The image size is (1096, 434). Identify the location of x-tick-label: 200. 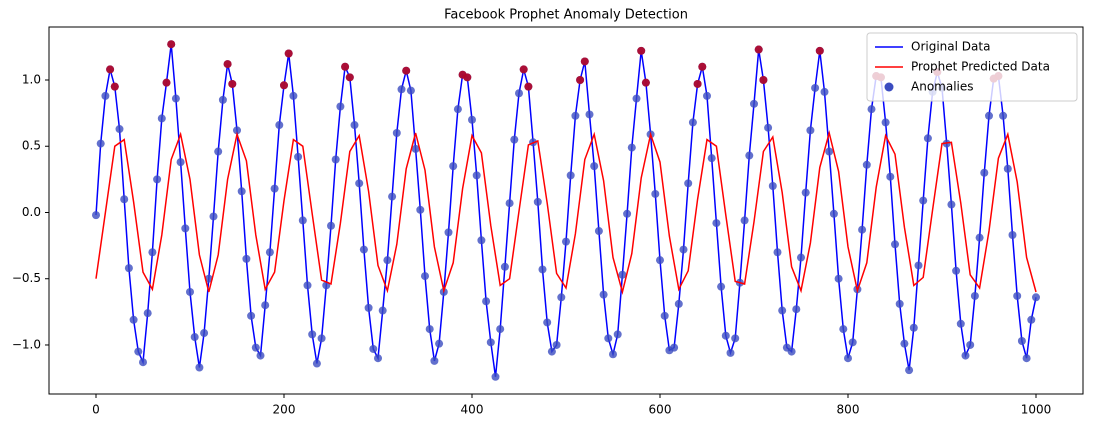
(284, 410).